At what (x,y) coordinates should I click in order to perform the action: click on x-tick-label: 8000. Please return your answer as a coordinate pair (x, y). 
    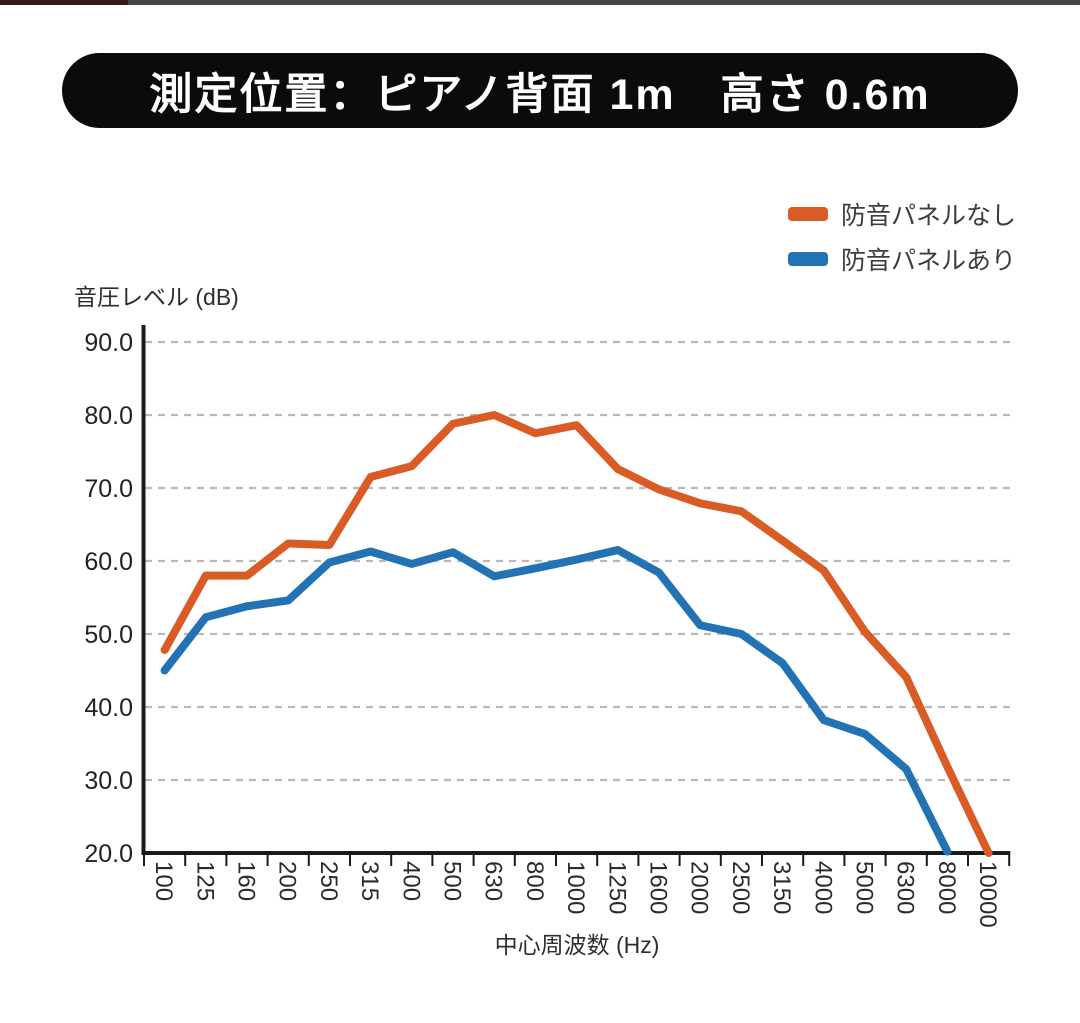
    Looking at the image, I should click on (946, 887).